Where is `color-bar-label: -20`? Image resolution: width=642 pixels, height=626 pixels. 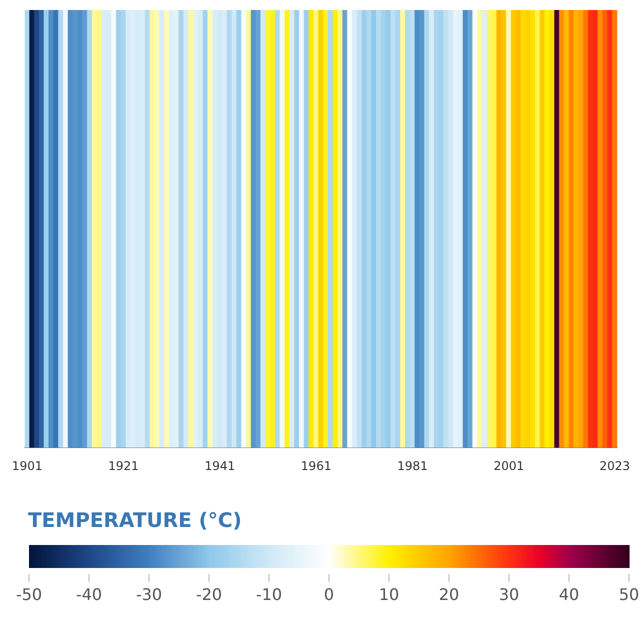
color-bar-label: -20 is located at coordinates (209, 594).